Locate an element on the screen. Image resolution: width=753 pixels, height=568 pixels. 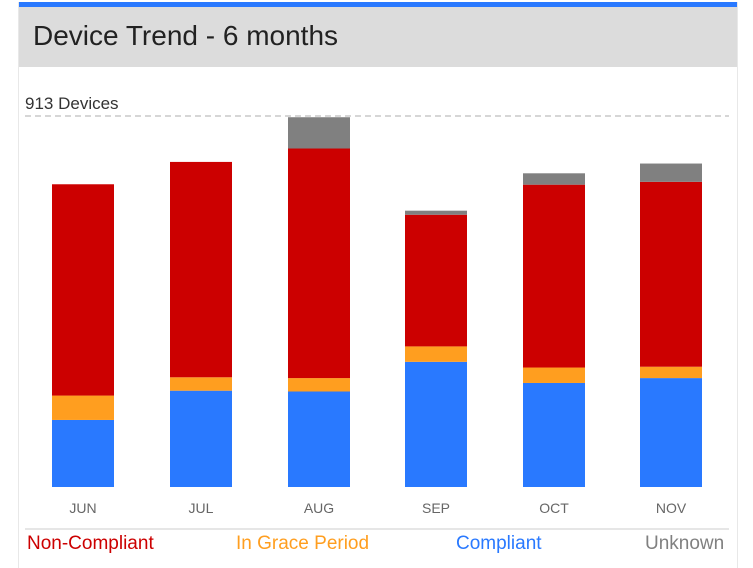
bar-jun-compliant is located at coordinates (83, 453).